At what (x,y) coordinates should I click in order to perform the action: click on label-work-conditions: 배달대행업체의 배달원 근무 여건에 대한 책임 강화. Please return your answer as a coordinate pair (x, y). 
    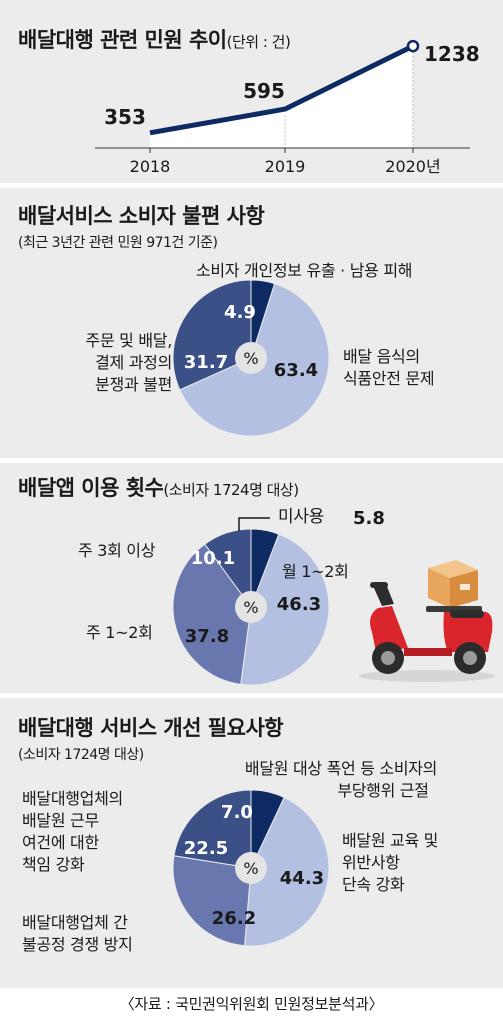
    Looking at the image, I should click on (72, 831).